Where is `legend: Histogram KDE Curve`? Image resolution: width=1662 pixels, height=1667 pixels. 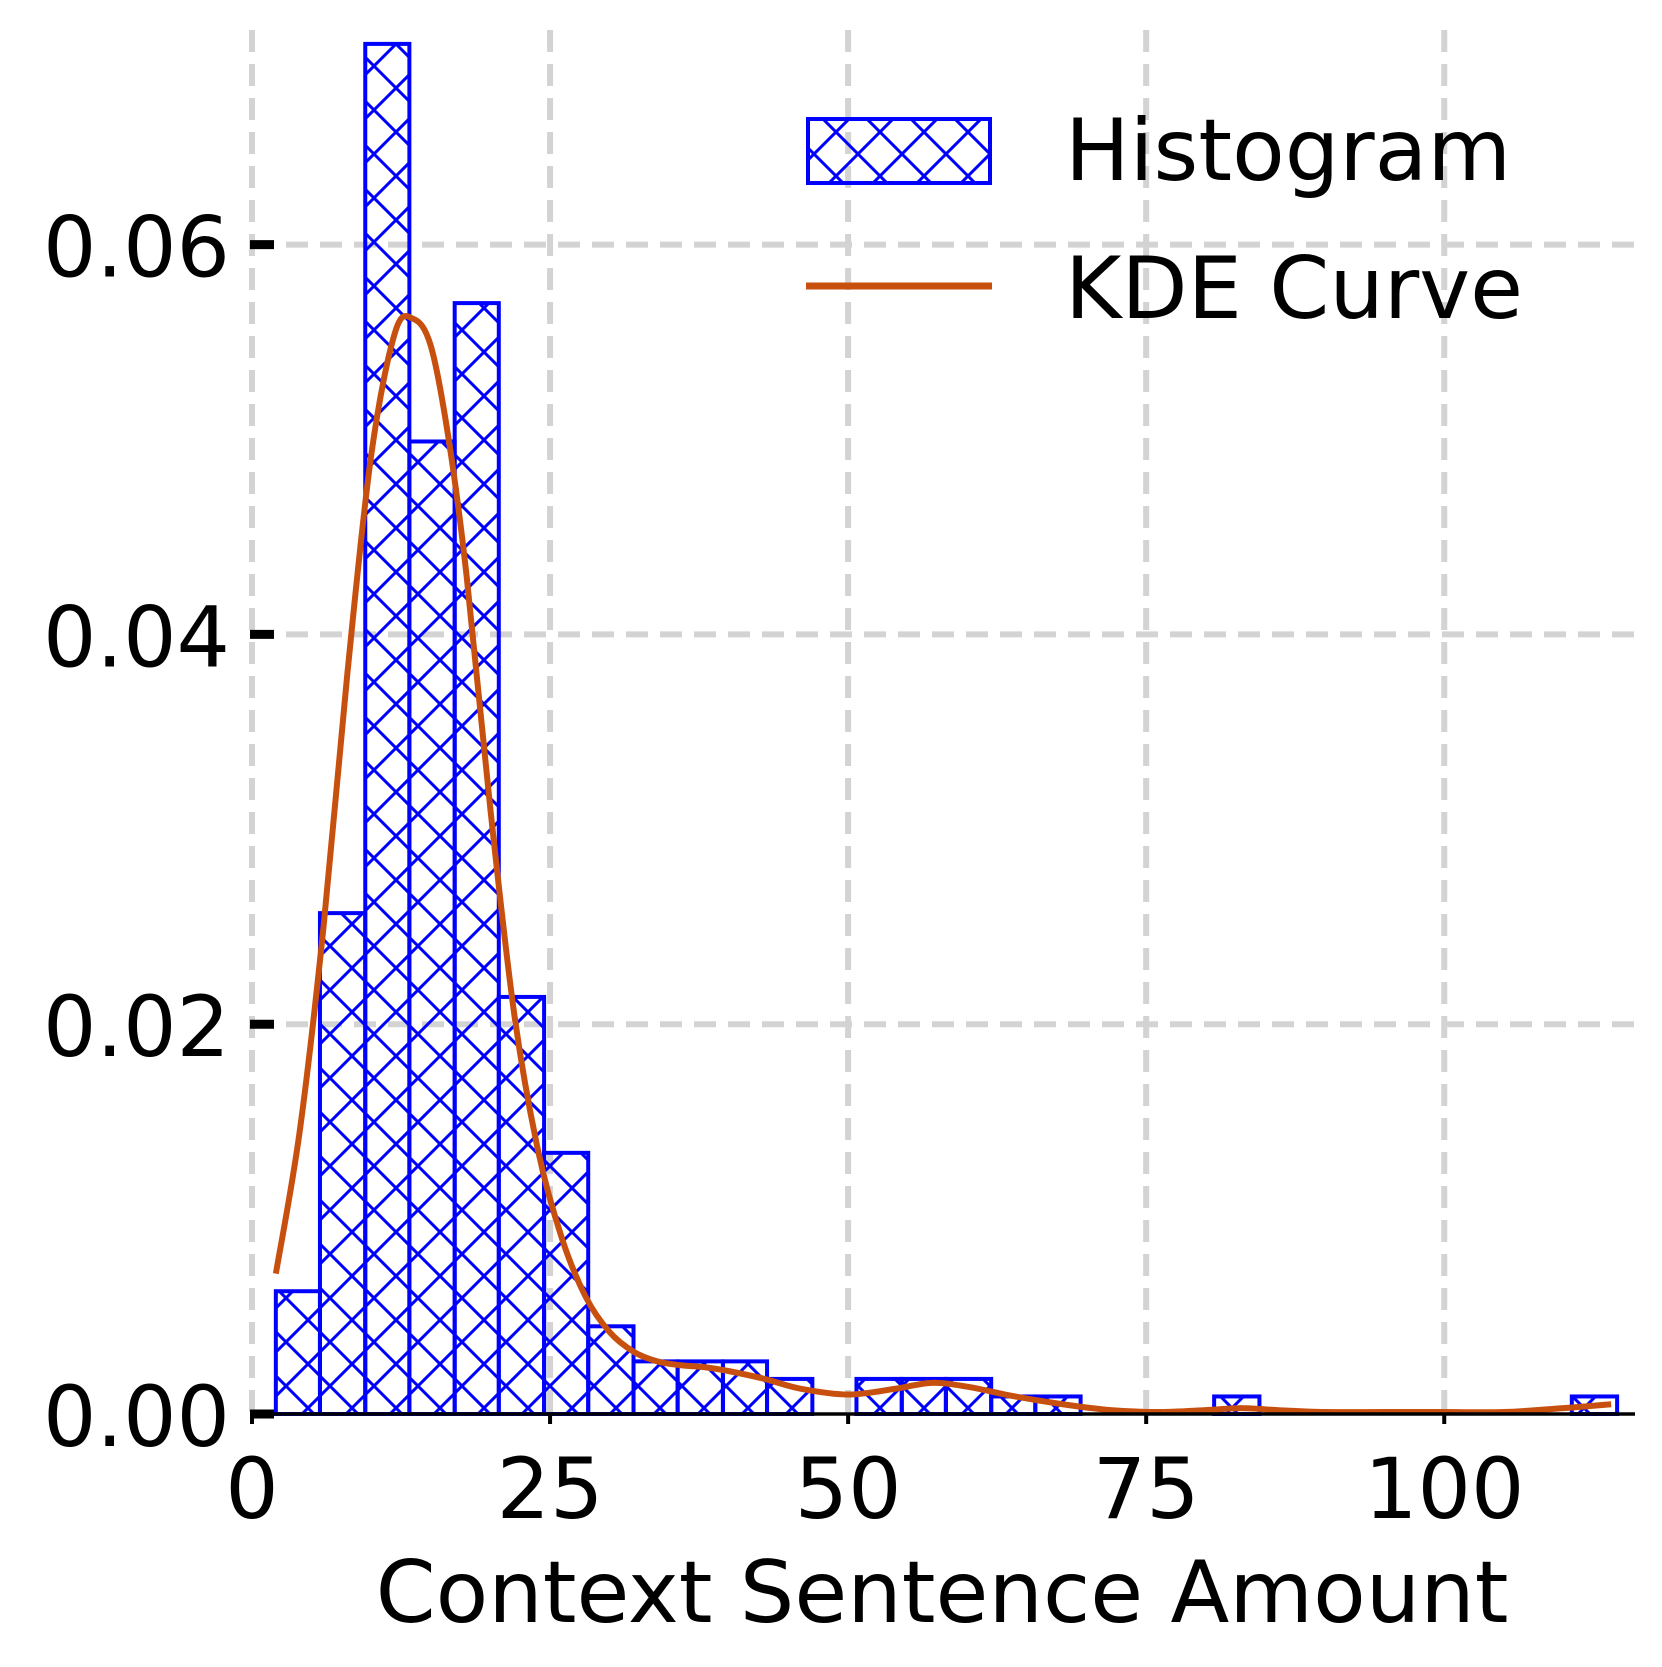
legend: Histogram KDE Curve is located at coordinates (1164, 220).